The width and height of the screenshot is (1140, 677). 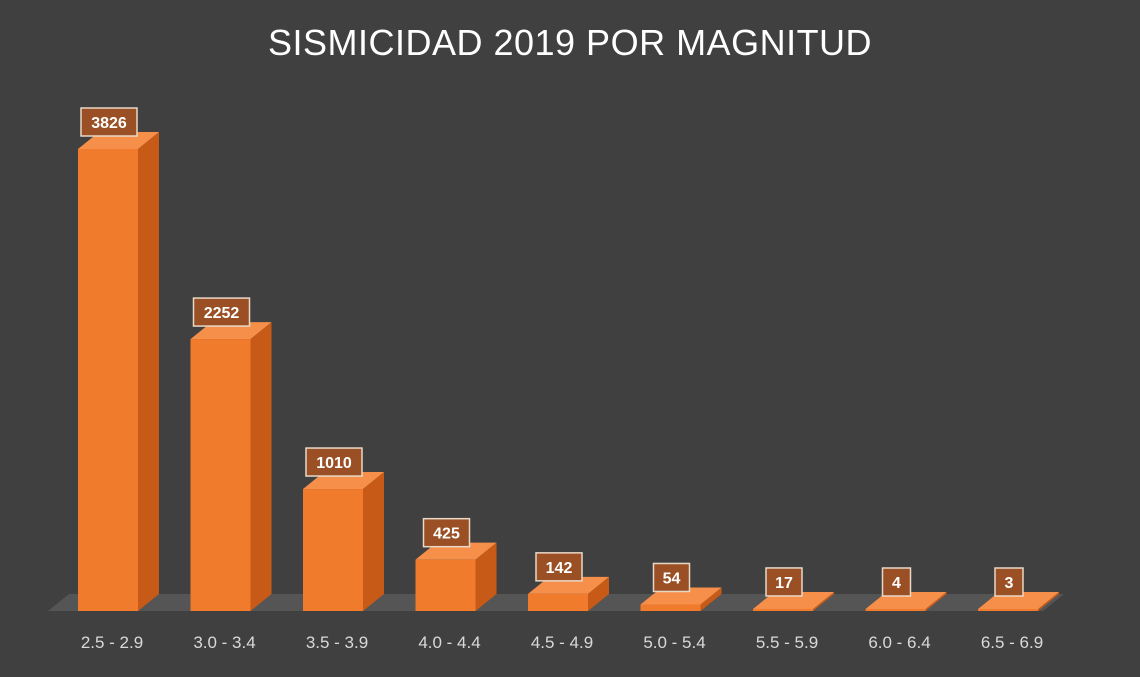 I want to click on data-label-text: 4, so click(x=896, y=583).